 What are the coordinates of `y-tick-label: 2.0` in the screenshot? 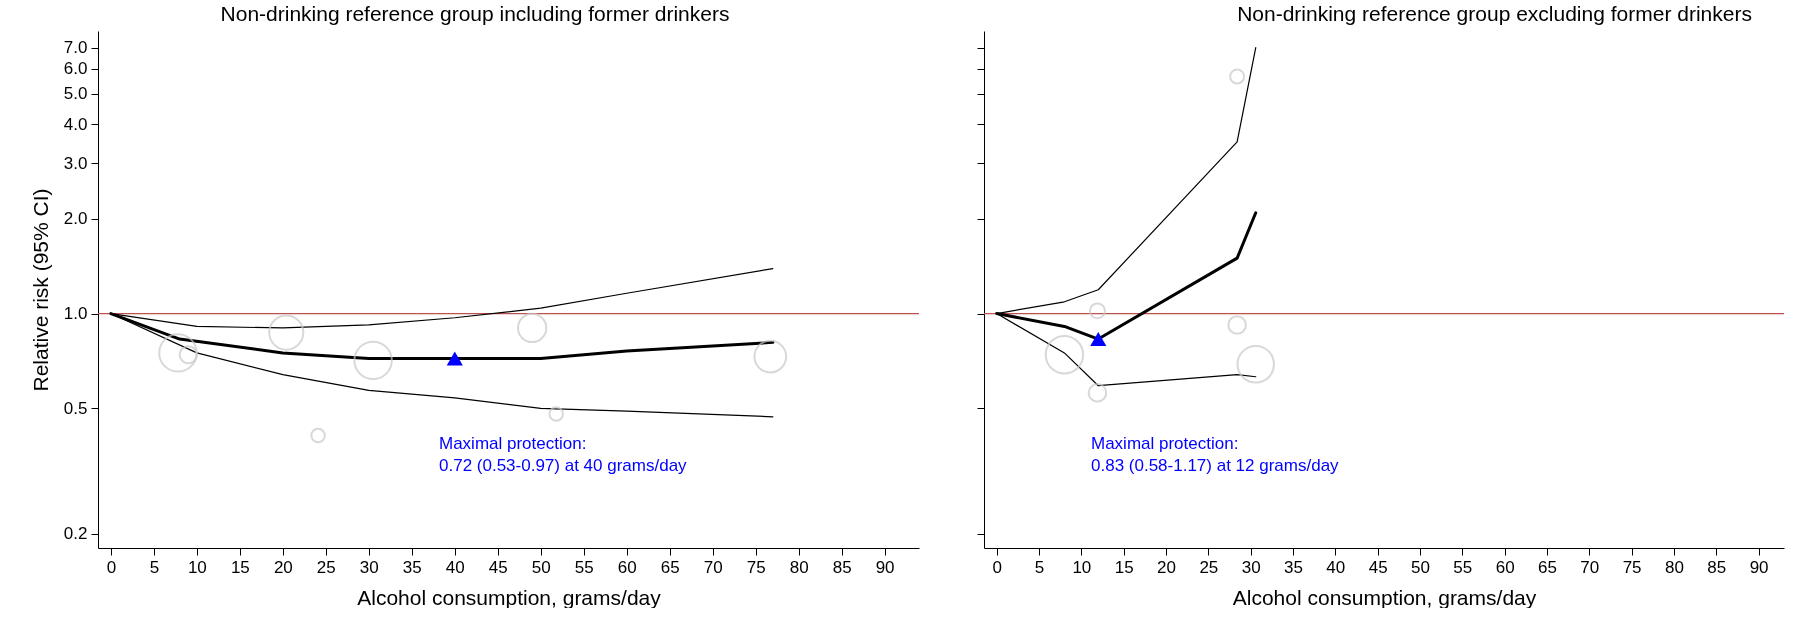 It's located at (75, 219).